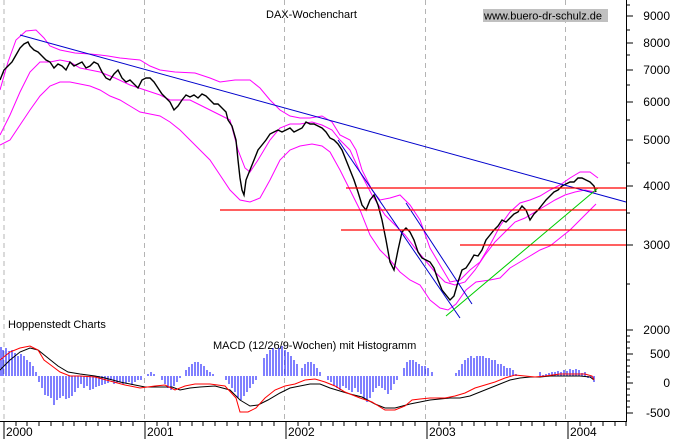  Describe the element at coordinates (656, 140) in the screenshot. I see `svg-text: 5000` at that location.